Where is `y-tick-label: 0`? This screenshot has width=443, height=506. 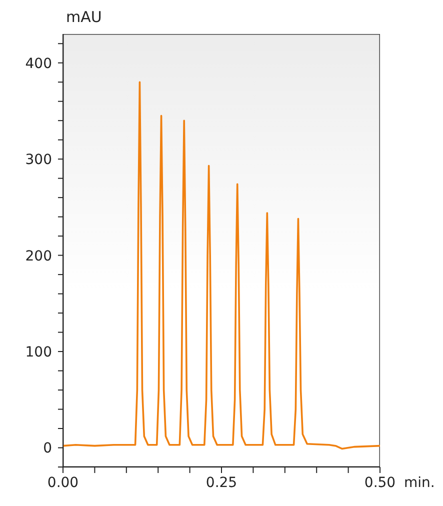
y-tick-label: 0 is located at coordinates (47, 448).